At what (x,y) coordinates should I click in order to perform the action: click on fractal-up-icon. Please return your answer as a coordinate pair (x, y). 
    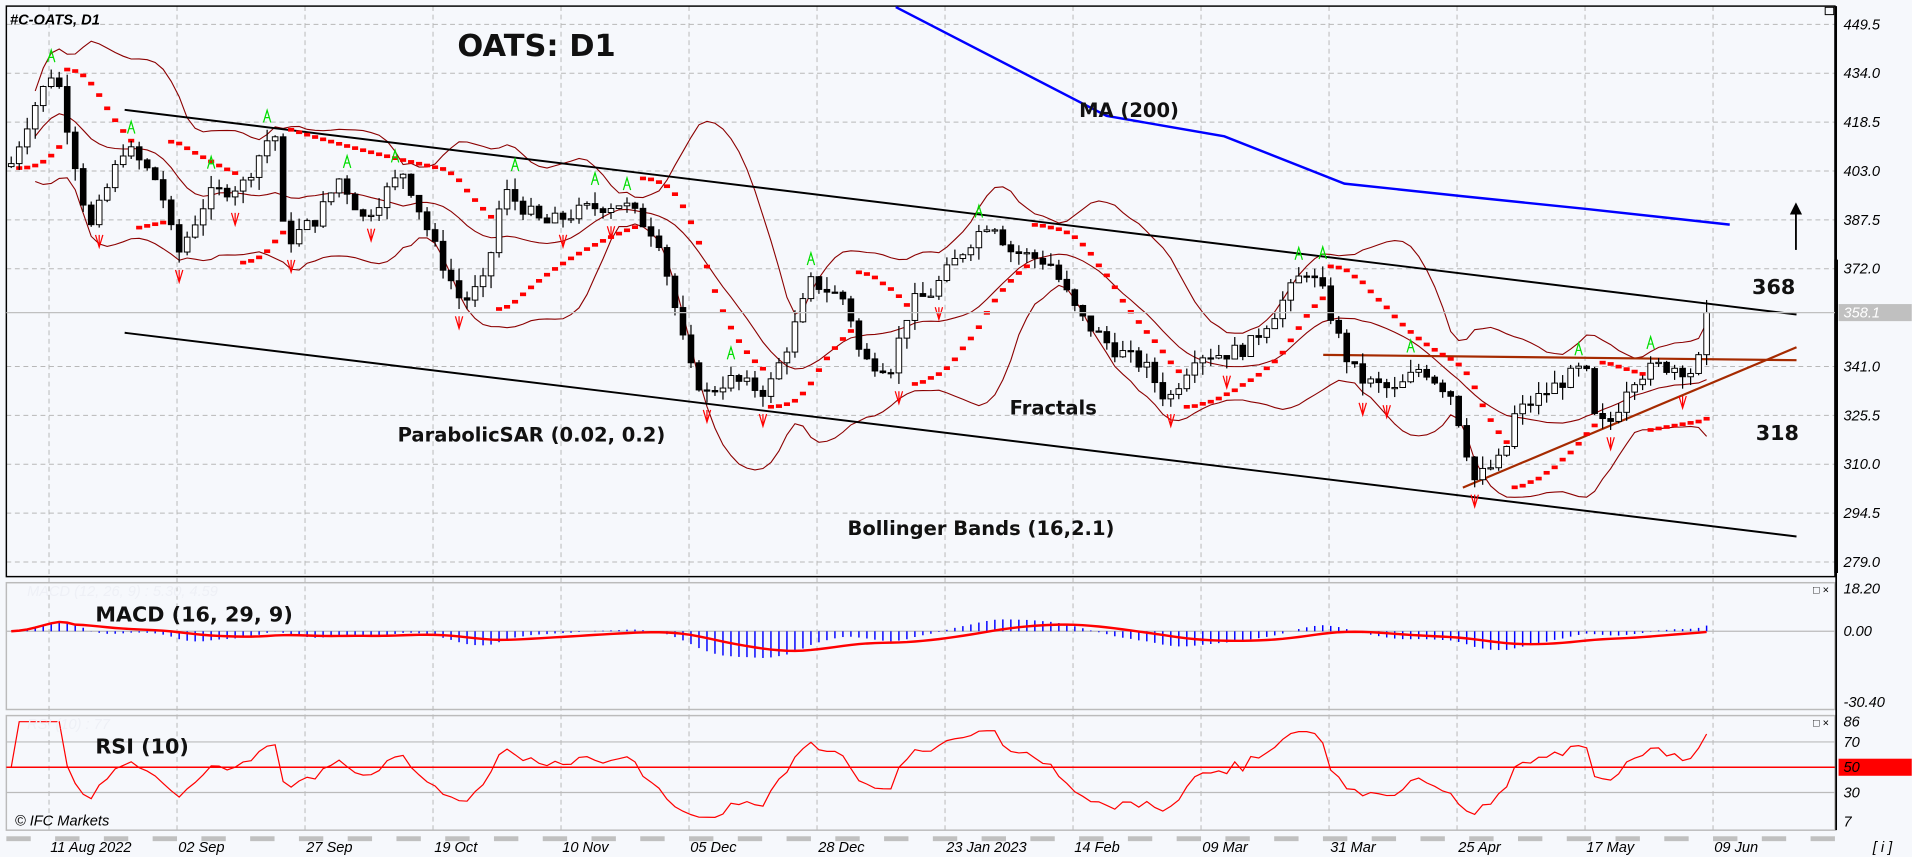
    Looking at the image, I should click on (731, 352).